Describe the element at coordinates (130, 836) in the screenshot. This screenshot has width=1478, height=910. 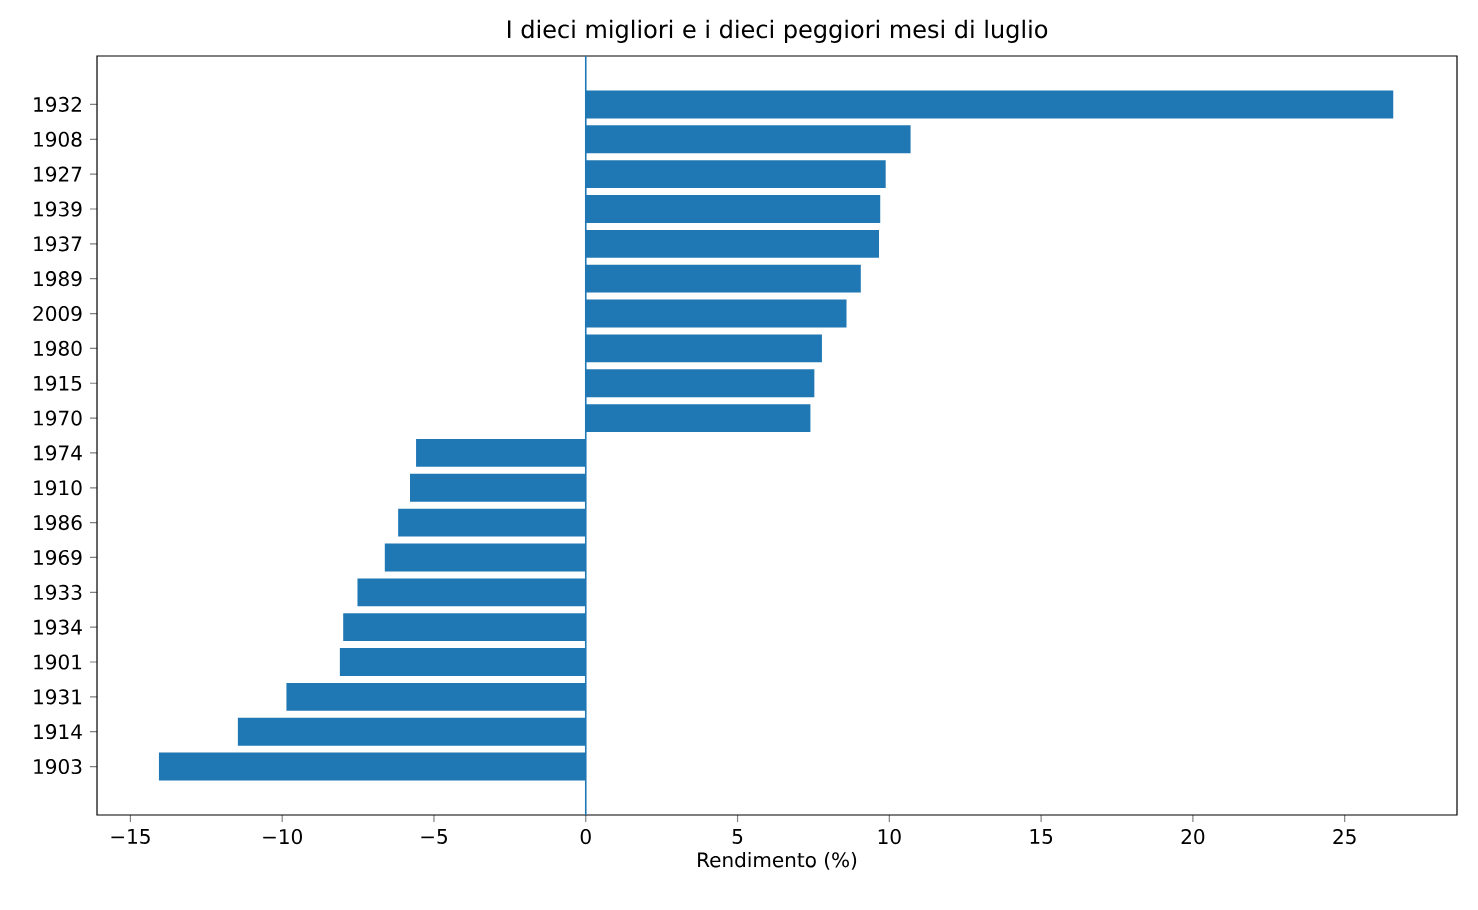
I see `x-tick-label: −15` at that location.